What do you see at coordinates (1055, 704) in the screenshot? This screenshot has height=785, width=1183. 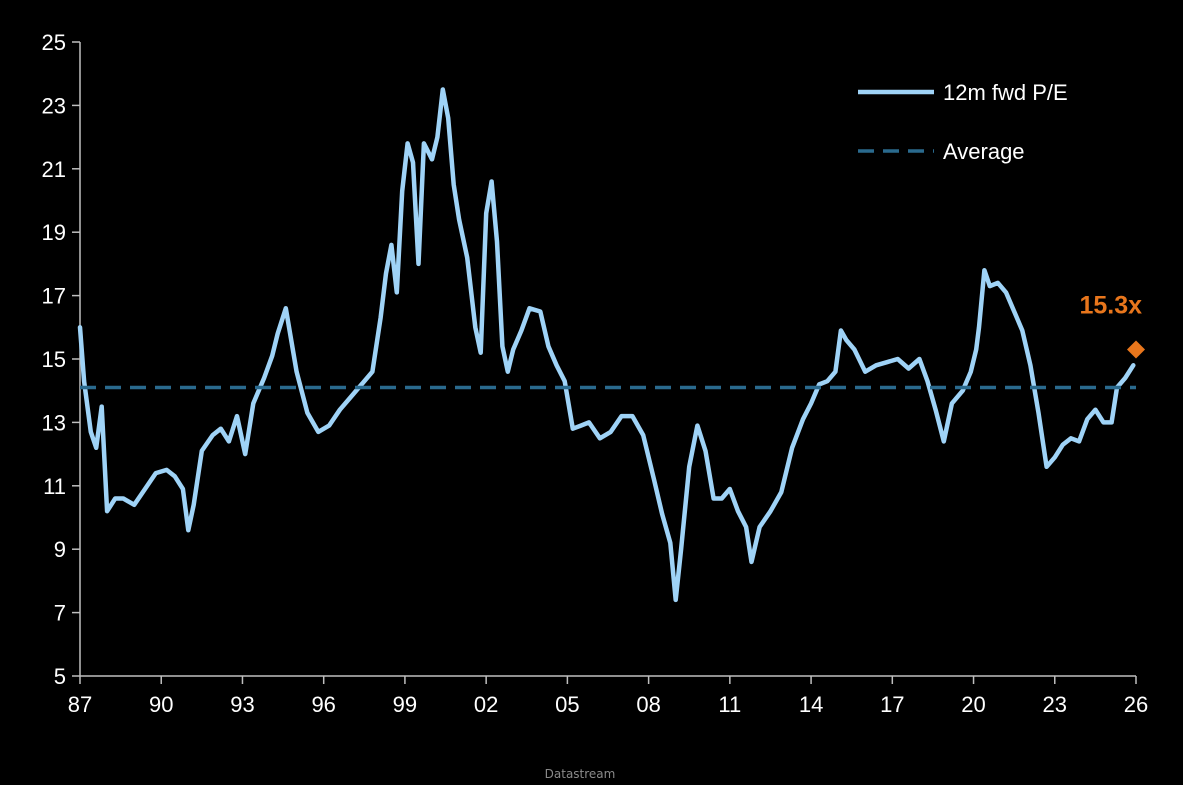 I see `x-tick-label: 23` at bounding box center [1055, 704].